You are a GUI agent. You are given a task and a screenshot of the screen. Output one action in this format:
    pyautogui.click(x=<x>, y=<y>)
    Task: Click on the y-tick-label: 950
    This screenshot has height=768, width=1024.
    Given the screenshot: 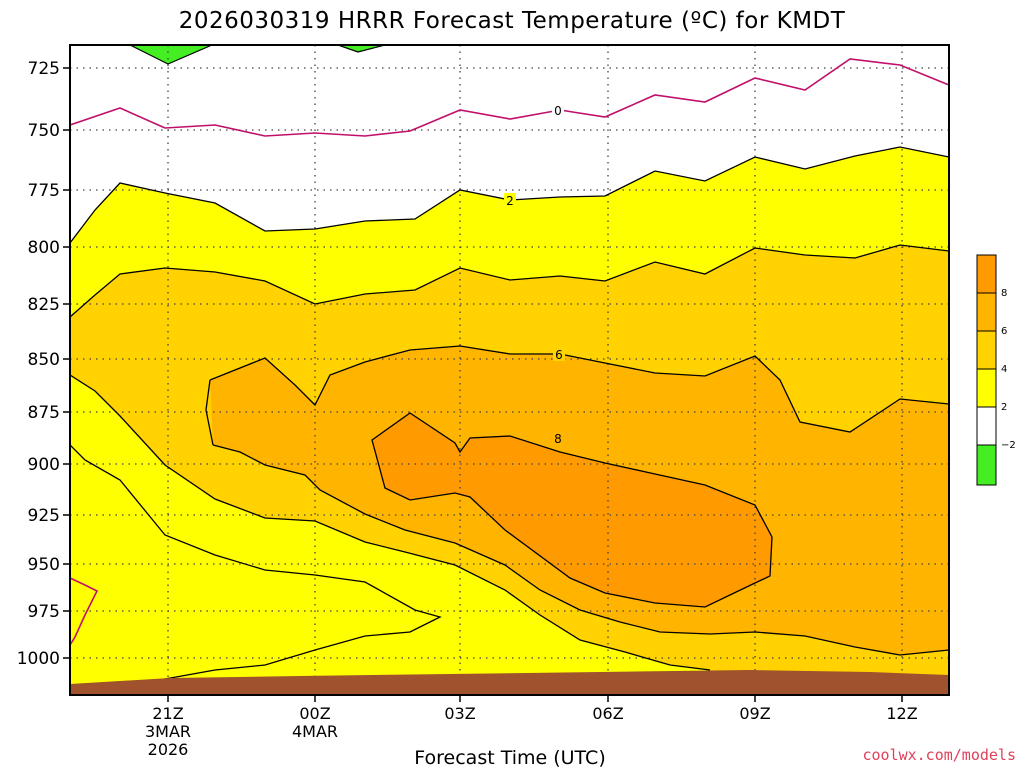 What is the action you would take?
    pyautogui.click(x=44, y=565)
    